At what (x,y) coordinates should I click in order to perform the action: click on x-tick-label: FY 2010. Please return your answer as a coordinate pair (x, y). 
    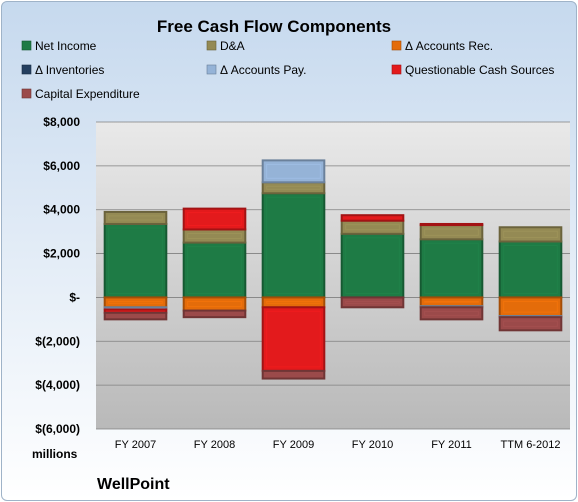
    Looking at the image, I should click on (372, 445).